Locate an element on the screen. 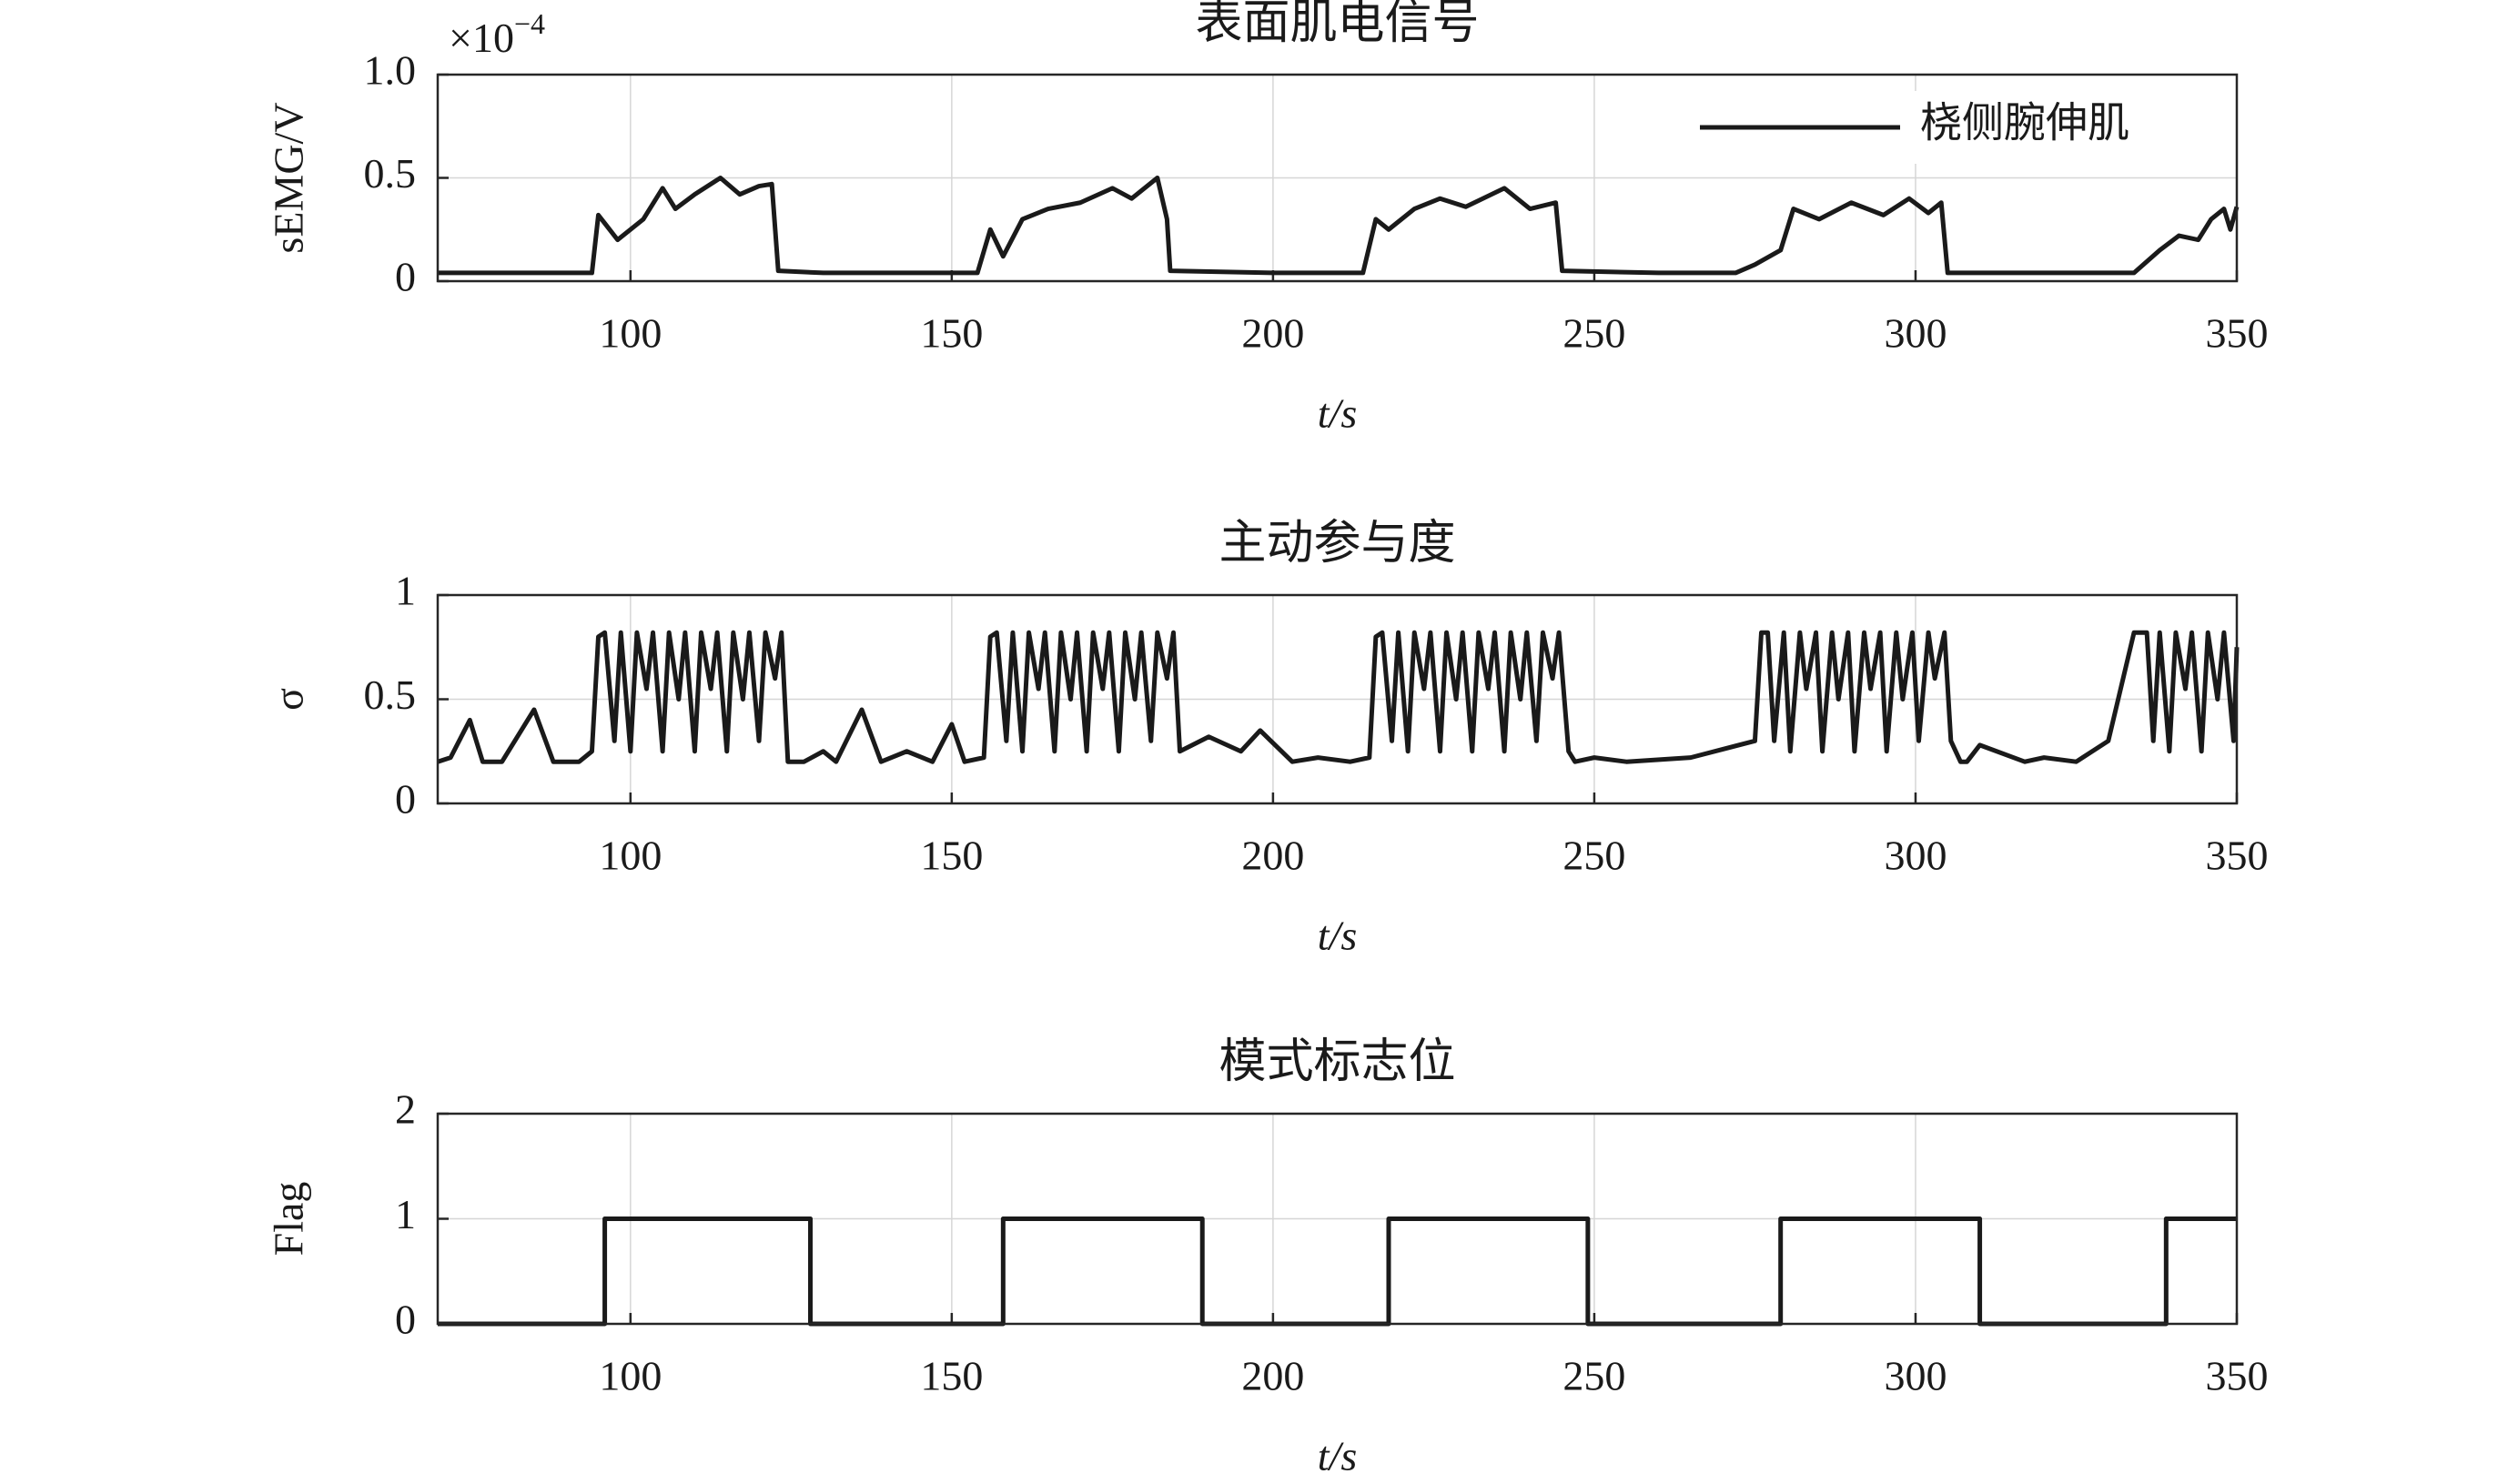 The height and width of the screenshot is (1484, 2508). y-multiplier: ×10⁻⁴ is located at coordinates (497, 33).